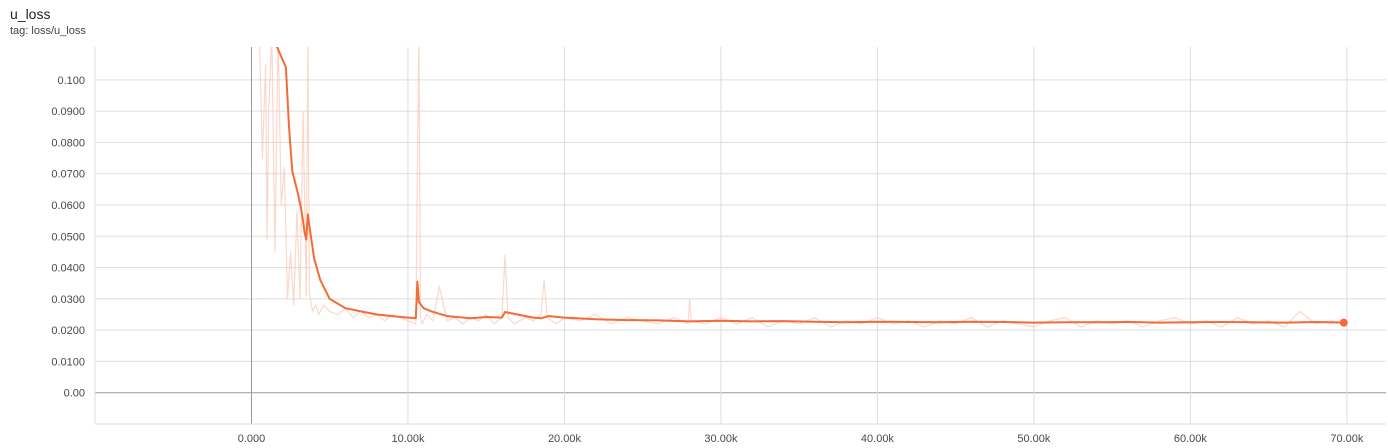 This screenshot has width=1388, height=448. What do you see at coordinates (1191, 439) in the screenshot?
I see `x-tick-label: 60.00k` at bounding box center [1191, 439].